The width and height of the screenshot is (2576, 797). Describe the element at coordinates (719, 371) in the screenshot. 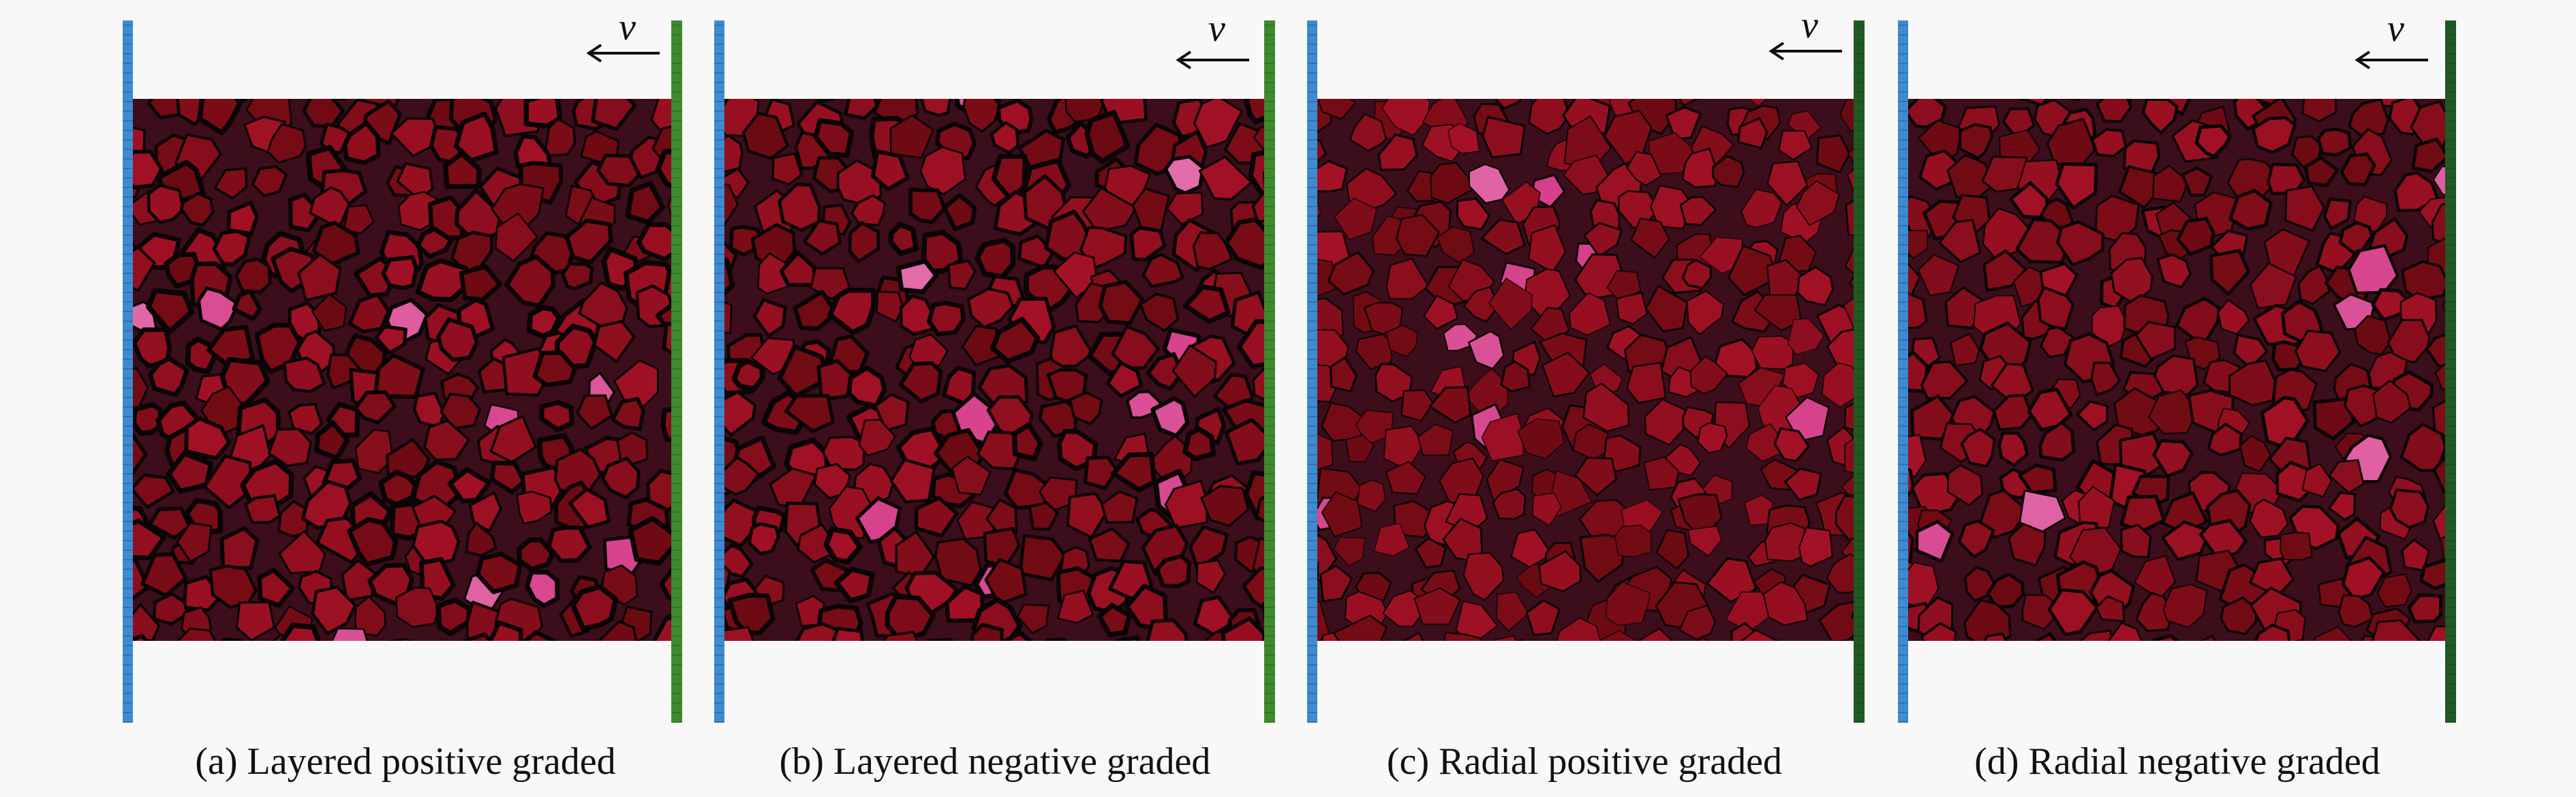

I see `left-plate` at that location.